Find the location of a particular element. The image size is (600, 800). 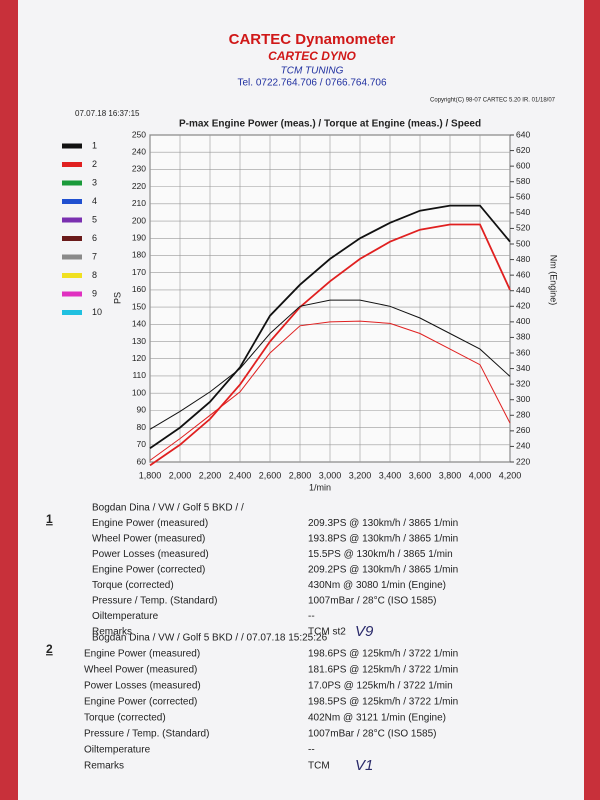

x-tick-label: 1,800 is located at coordinates (150, 475).